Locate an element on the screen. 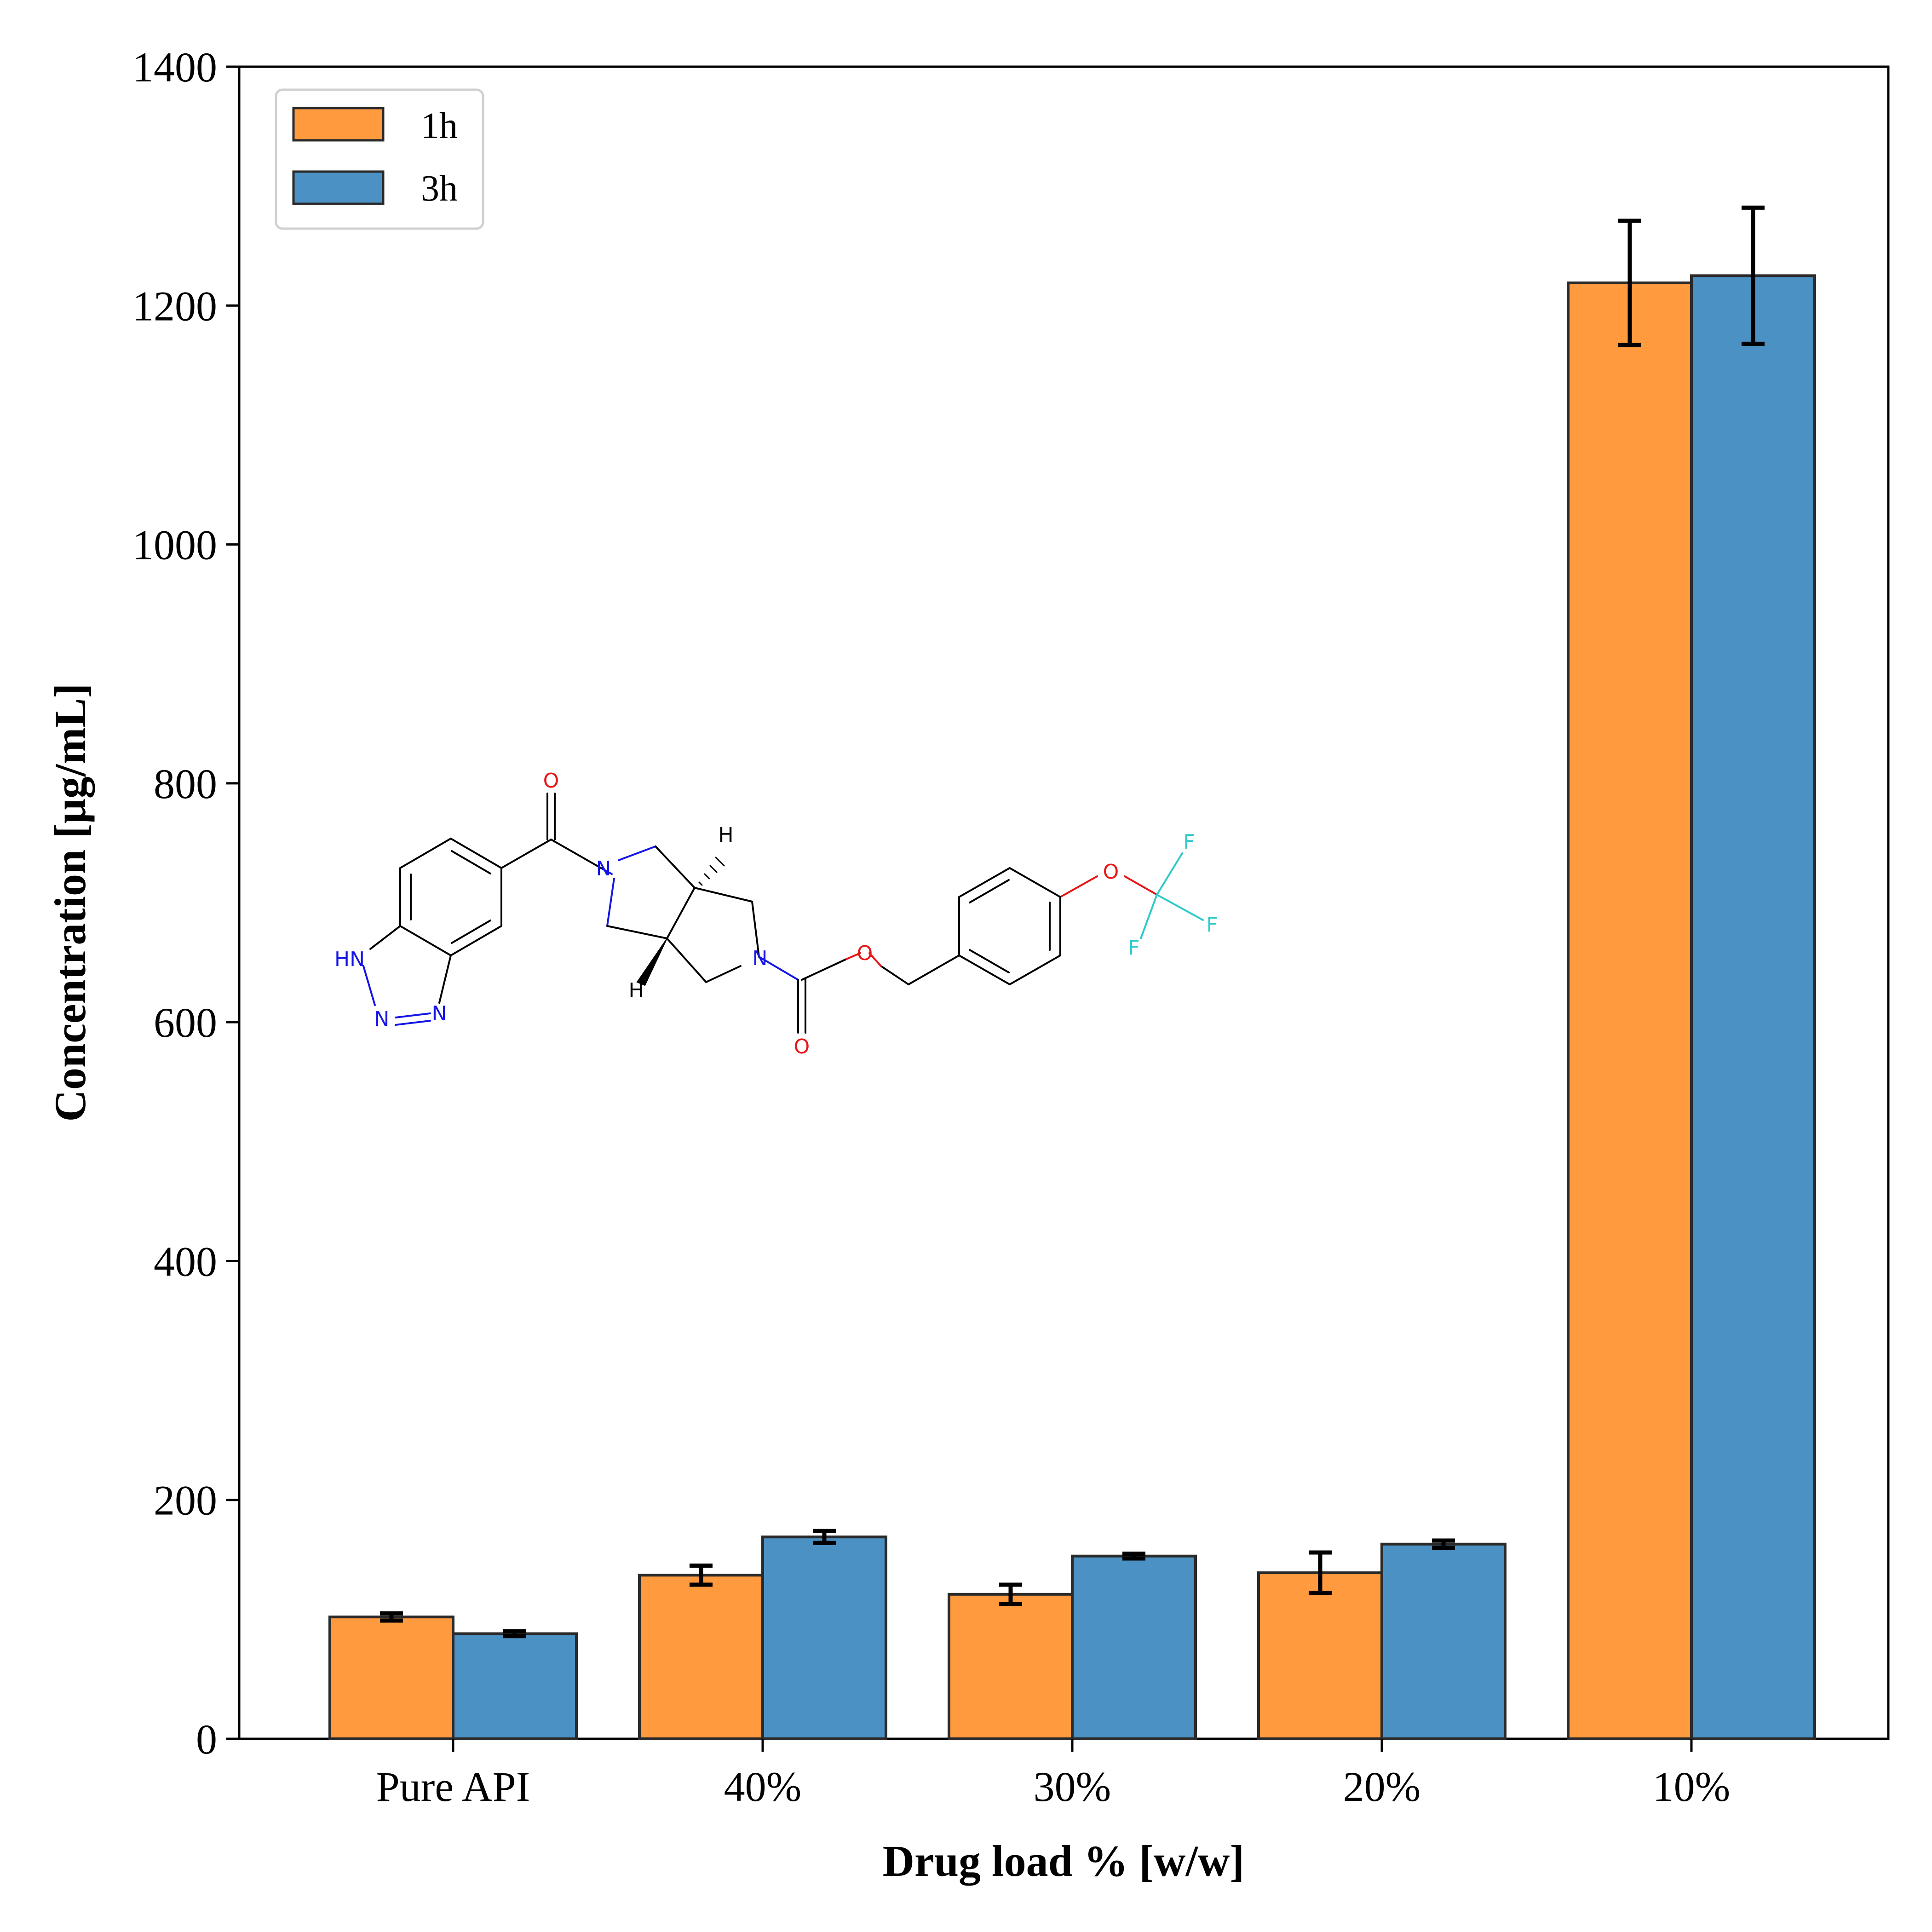 The height and width of the screenshot is (1932, 1932). atom-o-ester: O is located at coordinates (865, 953).